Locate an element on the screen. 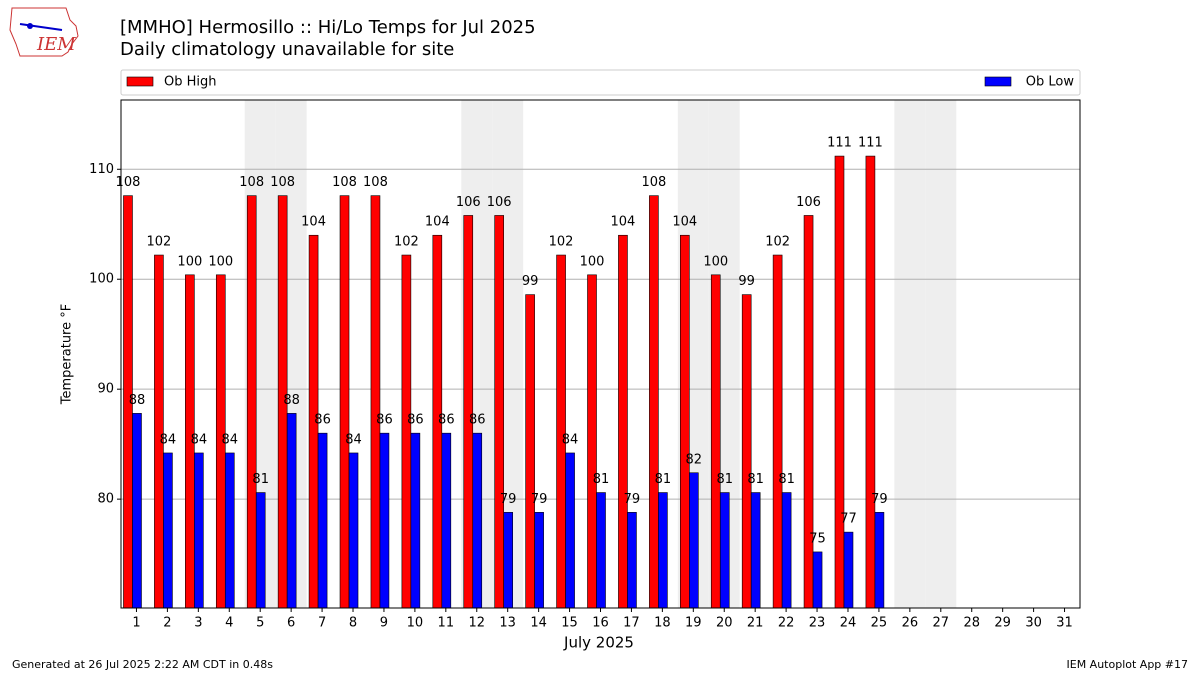 This screenshot has width=1200, height=675. legend is located at coordinates (600, 82).